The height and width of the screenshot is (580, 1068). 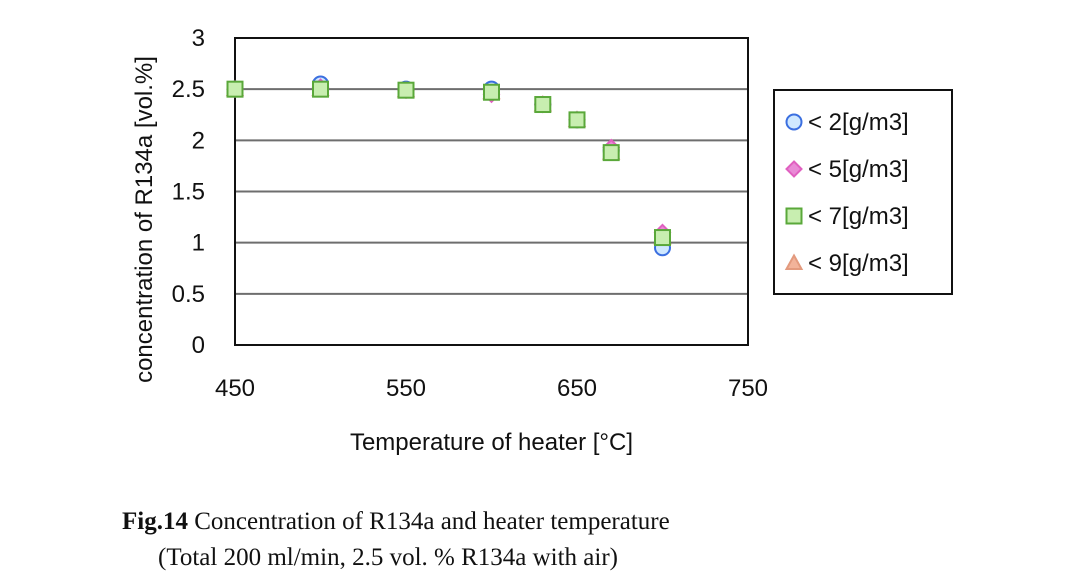 I want to click on y-tick-label: 1.5, so click(x=188, y=192).